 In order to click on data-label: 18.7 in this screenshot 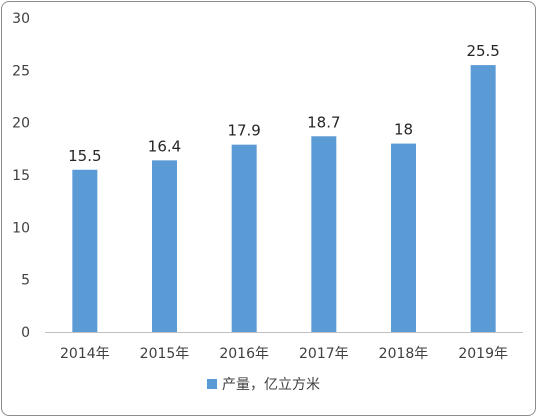, I will do `click(323, 122)`.